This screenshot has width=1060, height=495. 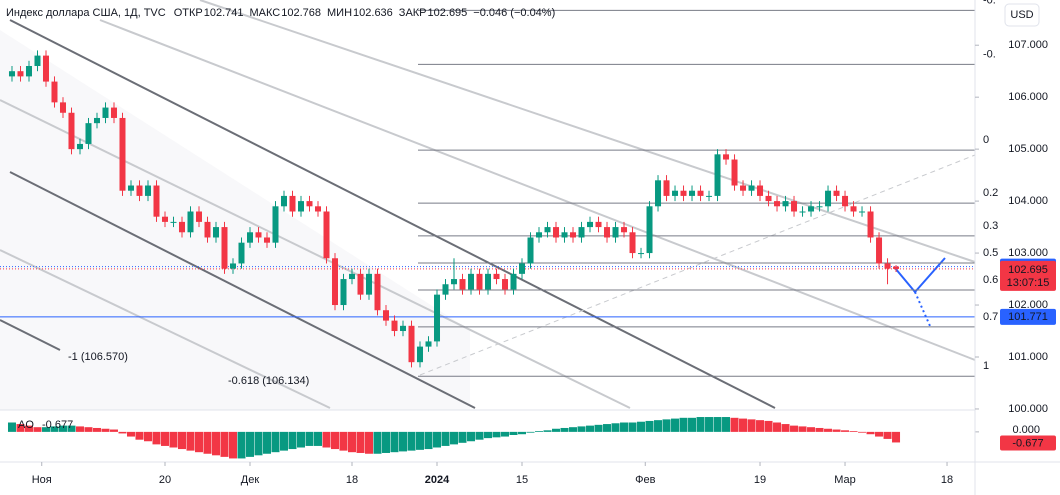 I want to click on ohlc-label: ОТКР, so click(x=188, y=13).